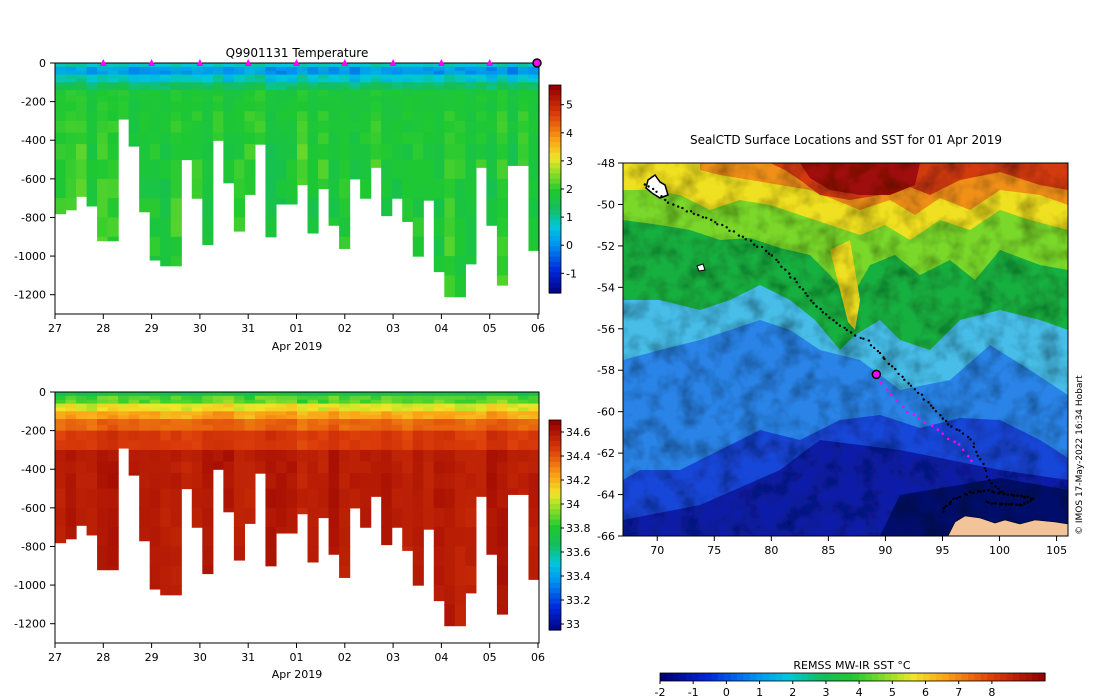 The image size is (1100, 700). I want to click on recent-track-point, so click(914, 414).